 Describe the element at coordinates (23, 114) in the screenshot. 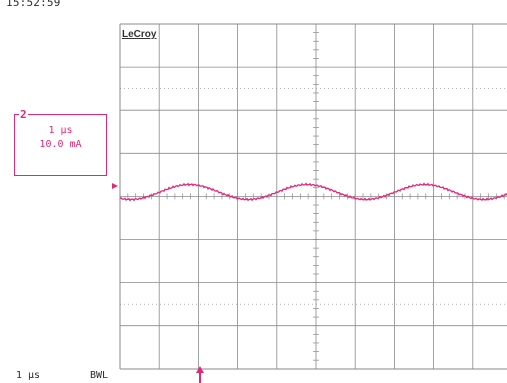

I see `channel-number: 2` at that location.